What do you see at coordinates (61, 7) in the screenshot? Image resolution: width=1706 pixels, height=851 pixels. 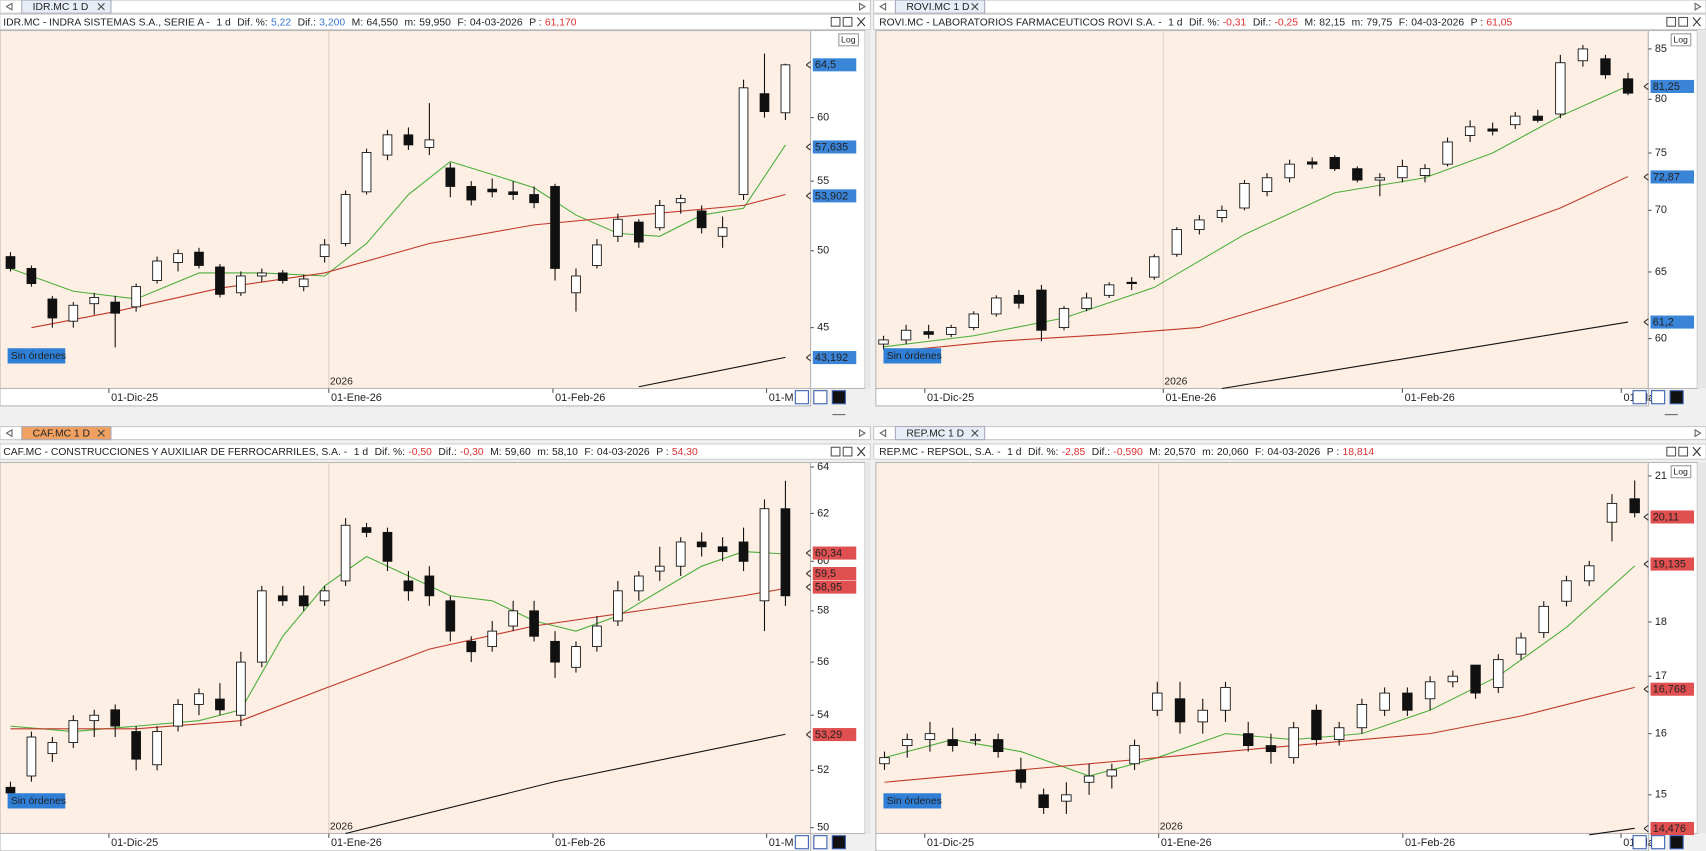 I see `tab-label: IDR.MC 1 D` at bounding box center [61, 7].